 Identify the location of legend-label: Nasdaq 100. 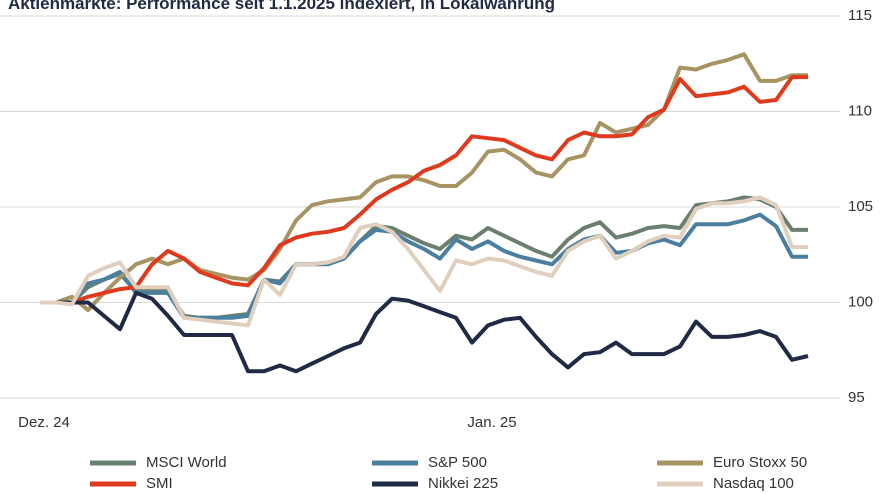
(753, 483).